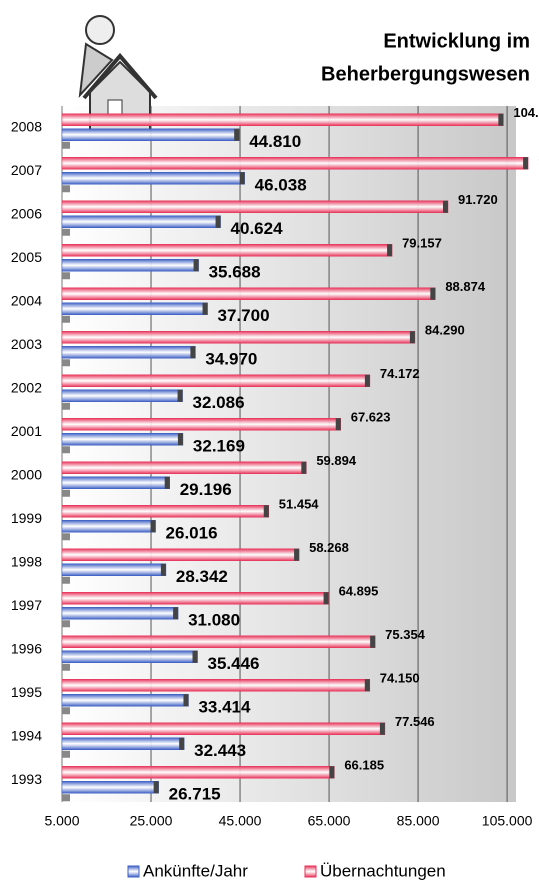 This screenshot has height=883, width=539. I want to click on red-value-label: 74.172, so click(400, 373).